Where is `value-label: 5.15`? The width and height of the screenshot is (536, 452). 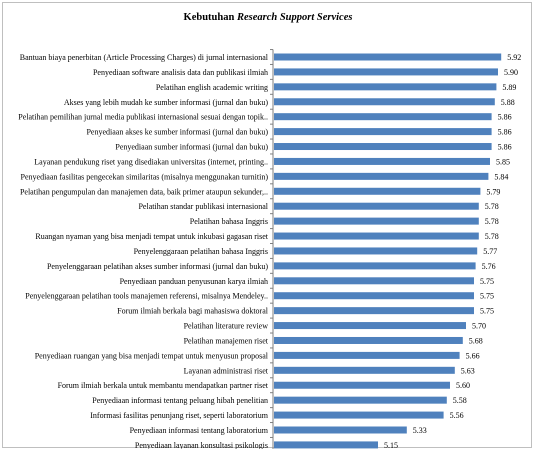
value-label: 5.15 is located at coordinates (391, 445).